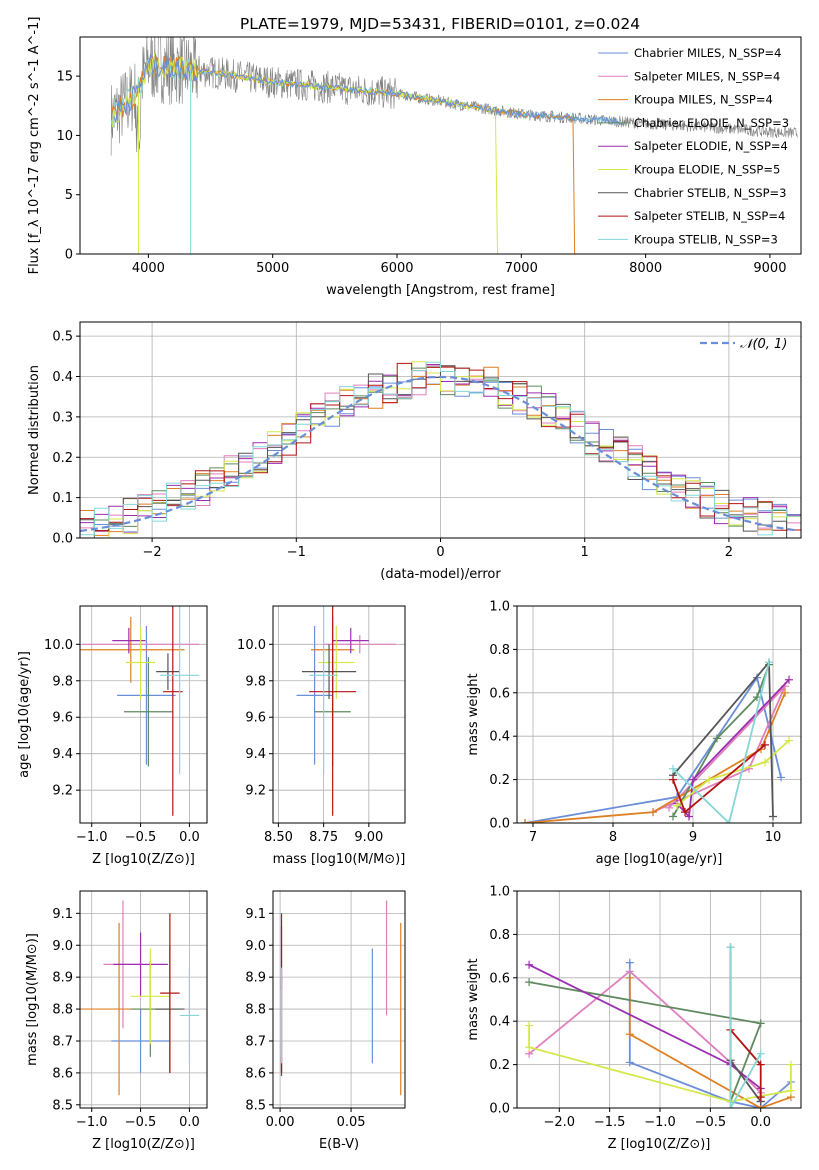 This screenshot has height=1170, width=819. What do you see at coordinates (148, 268) in the screenshot?
I see `x-tick-label: 4000` at bounding box center [148, 268].